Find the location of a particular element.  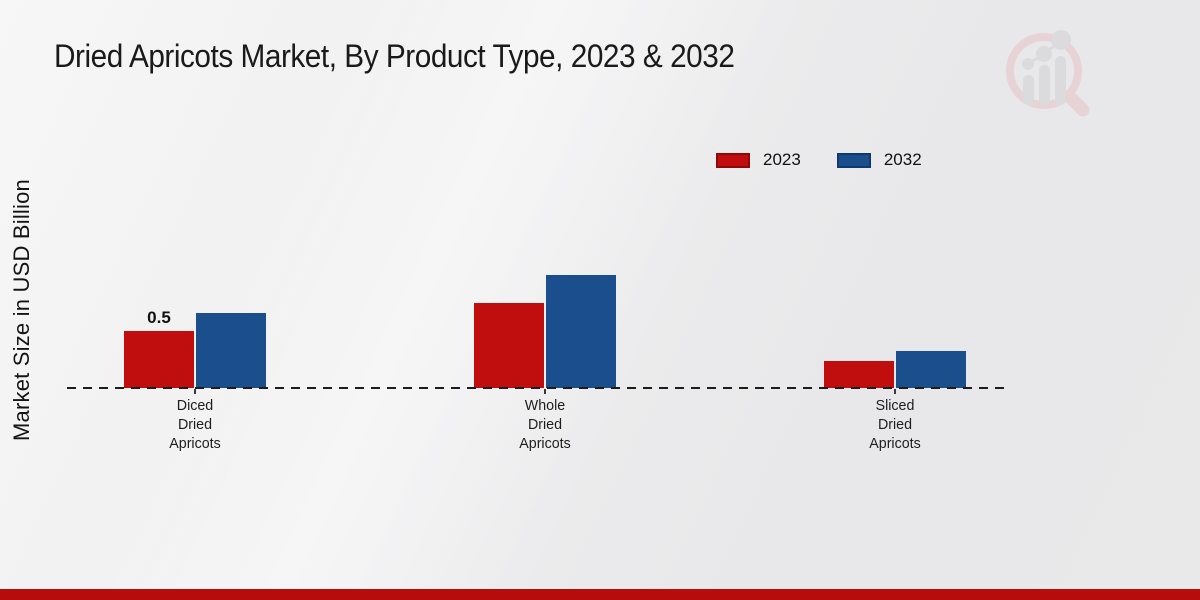

magnifier-bar-chart-logo is located at coordinates (1048, 73).